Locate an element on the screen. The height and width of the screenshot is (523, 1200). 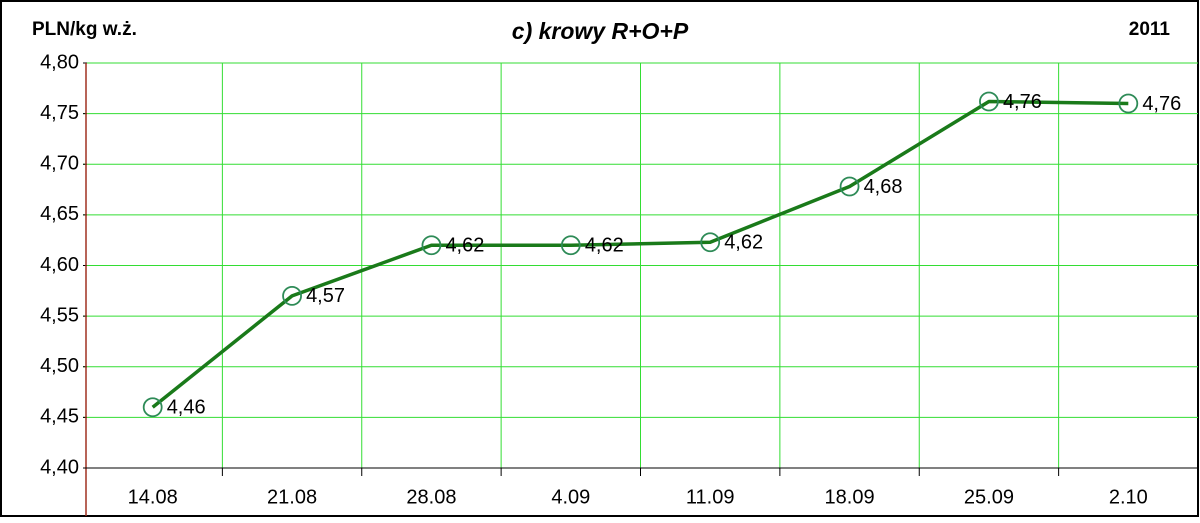
x-tick-label: 18.09 is located at coordinates (850, 497).